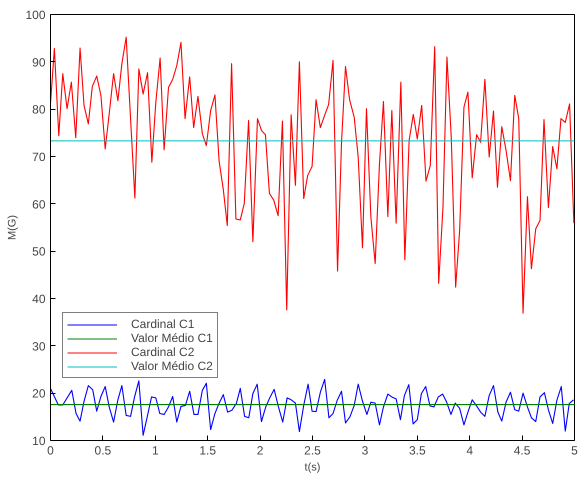  What do you see at coordinates (50, 451) in the screenshot?
I see `x-tick-label: 0` at bounding box center [50, 451].